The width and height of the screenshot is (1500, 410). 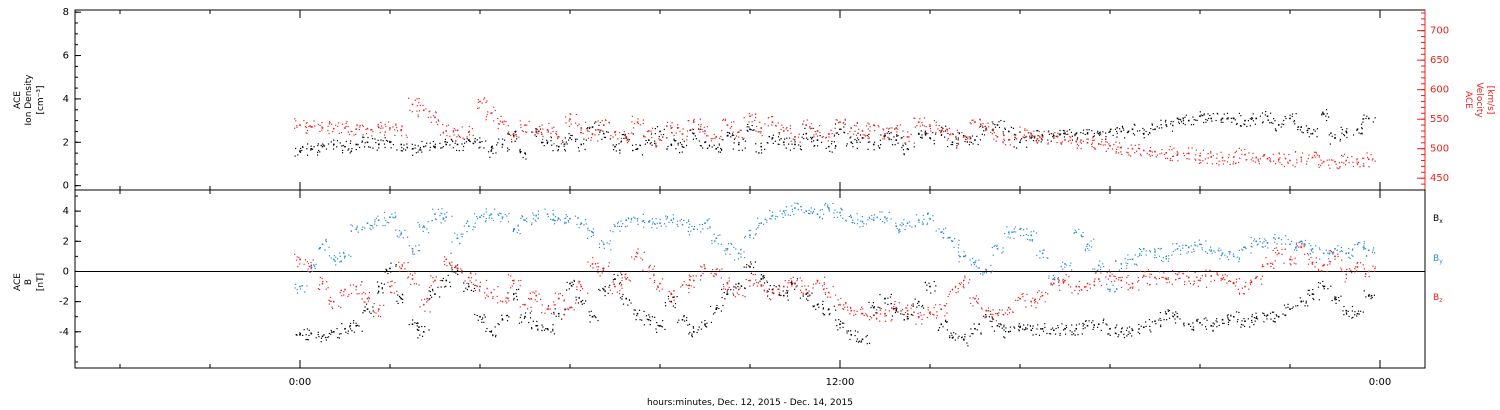 What do you see at coordinates (66, 186) in the screenshot?
I see `density-tick-label: 0` at bounding box center [66, 186].